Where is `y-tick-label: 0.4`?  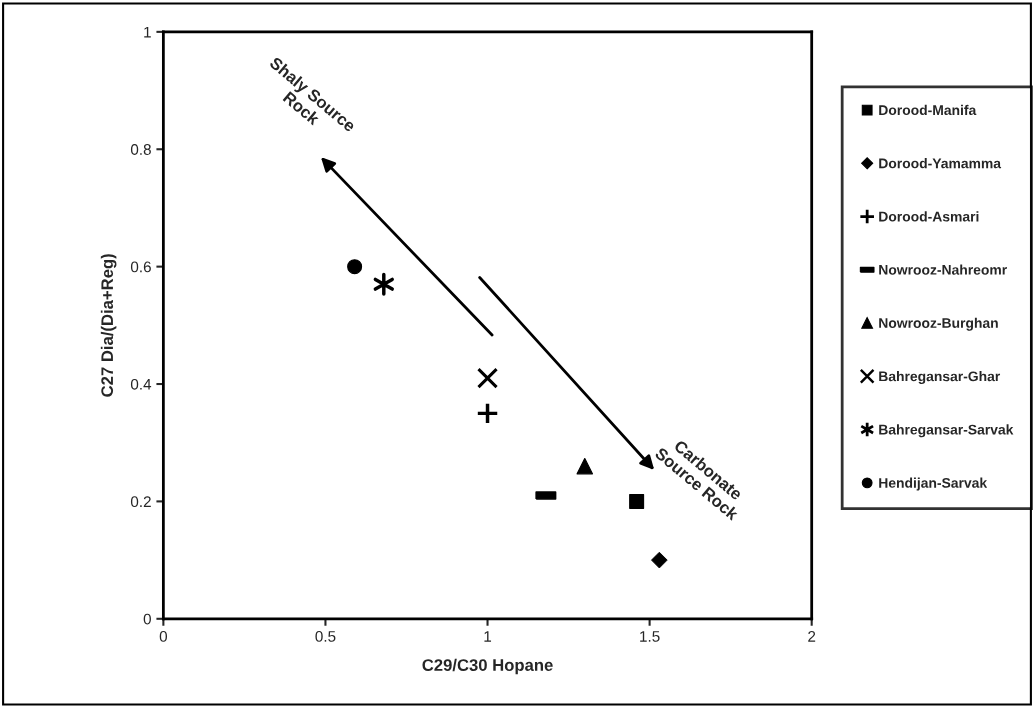 y-tick-label: 0.4 is located at coordinates (141, 384).